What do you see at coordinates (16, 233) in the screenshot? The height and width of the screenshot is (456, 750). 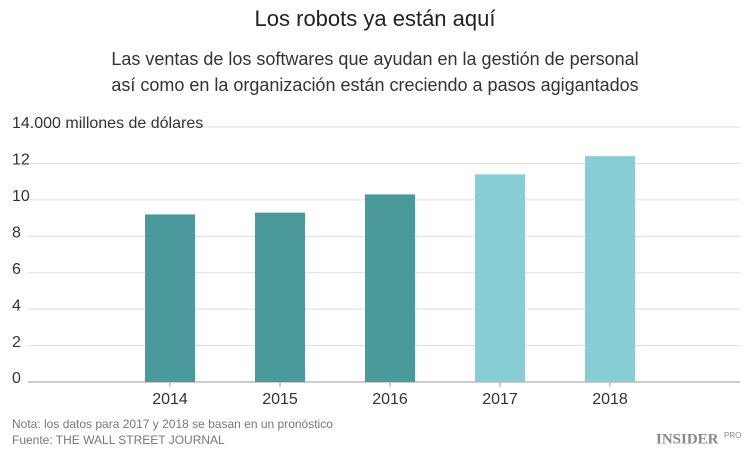 I see `y-tick-label: 8` at bounding box center [16, 233].